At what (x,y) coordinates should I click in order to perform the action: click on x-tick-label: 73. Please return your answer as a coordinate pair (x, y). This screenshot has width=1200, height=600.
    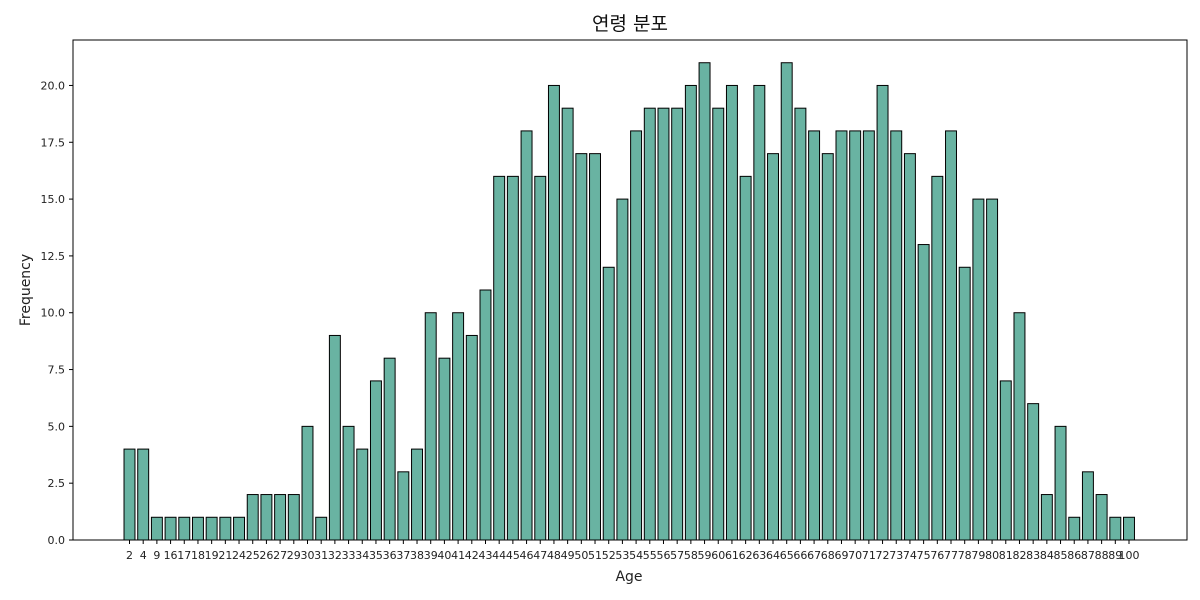
    Looking at the image, I should click on (896, 555).